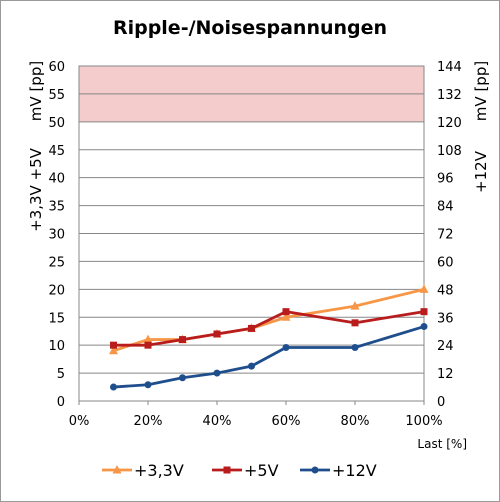 The width and height of the screenshot is (500, 502). What do you see at coordinates (79, 421) in the screenshot?
I see `x-tick-label: 0%` at bounding box center [79, 421].